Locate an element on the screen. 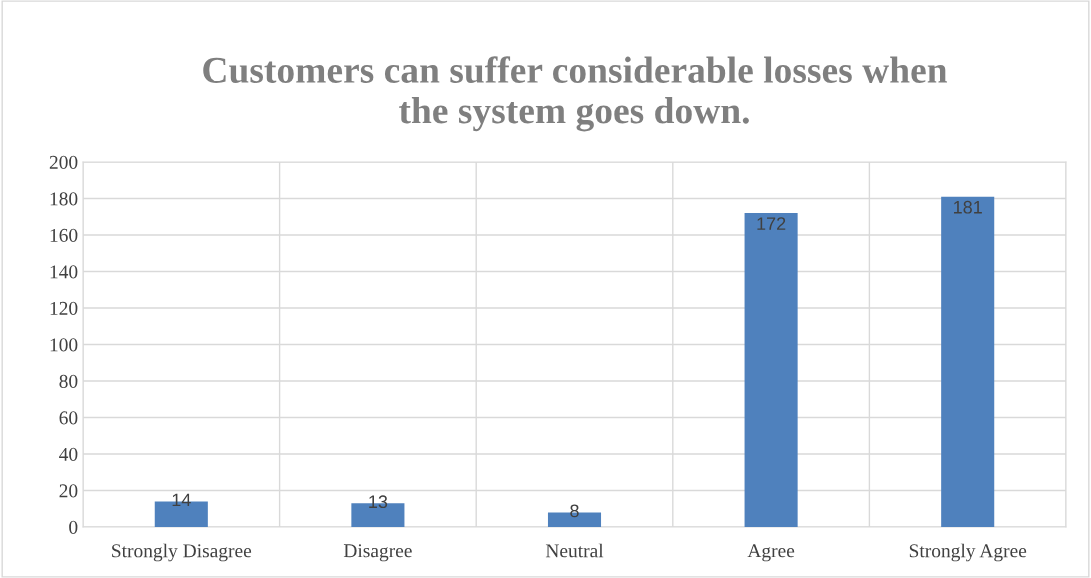 The image size is (1091, 578). chart-title: Customers can suffer considerable losses when the system goes down. is located at coordinates (575, 94).